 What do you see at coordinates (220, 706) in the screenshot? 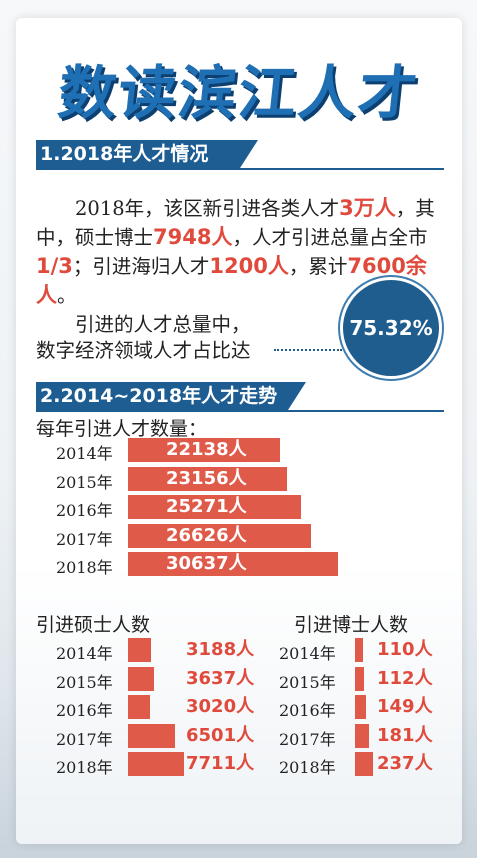
I see `bar-value-label: 3020人` at bounding box center [220, 706].